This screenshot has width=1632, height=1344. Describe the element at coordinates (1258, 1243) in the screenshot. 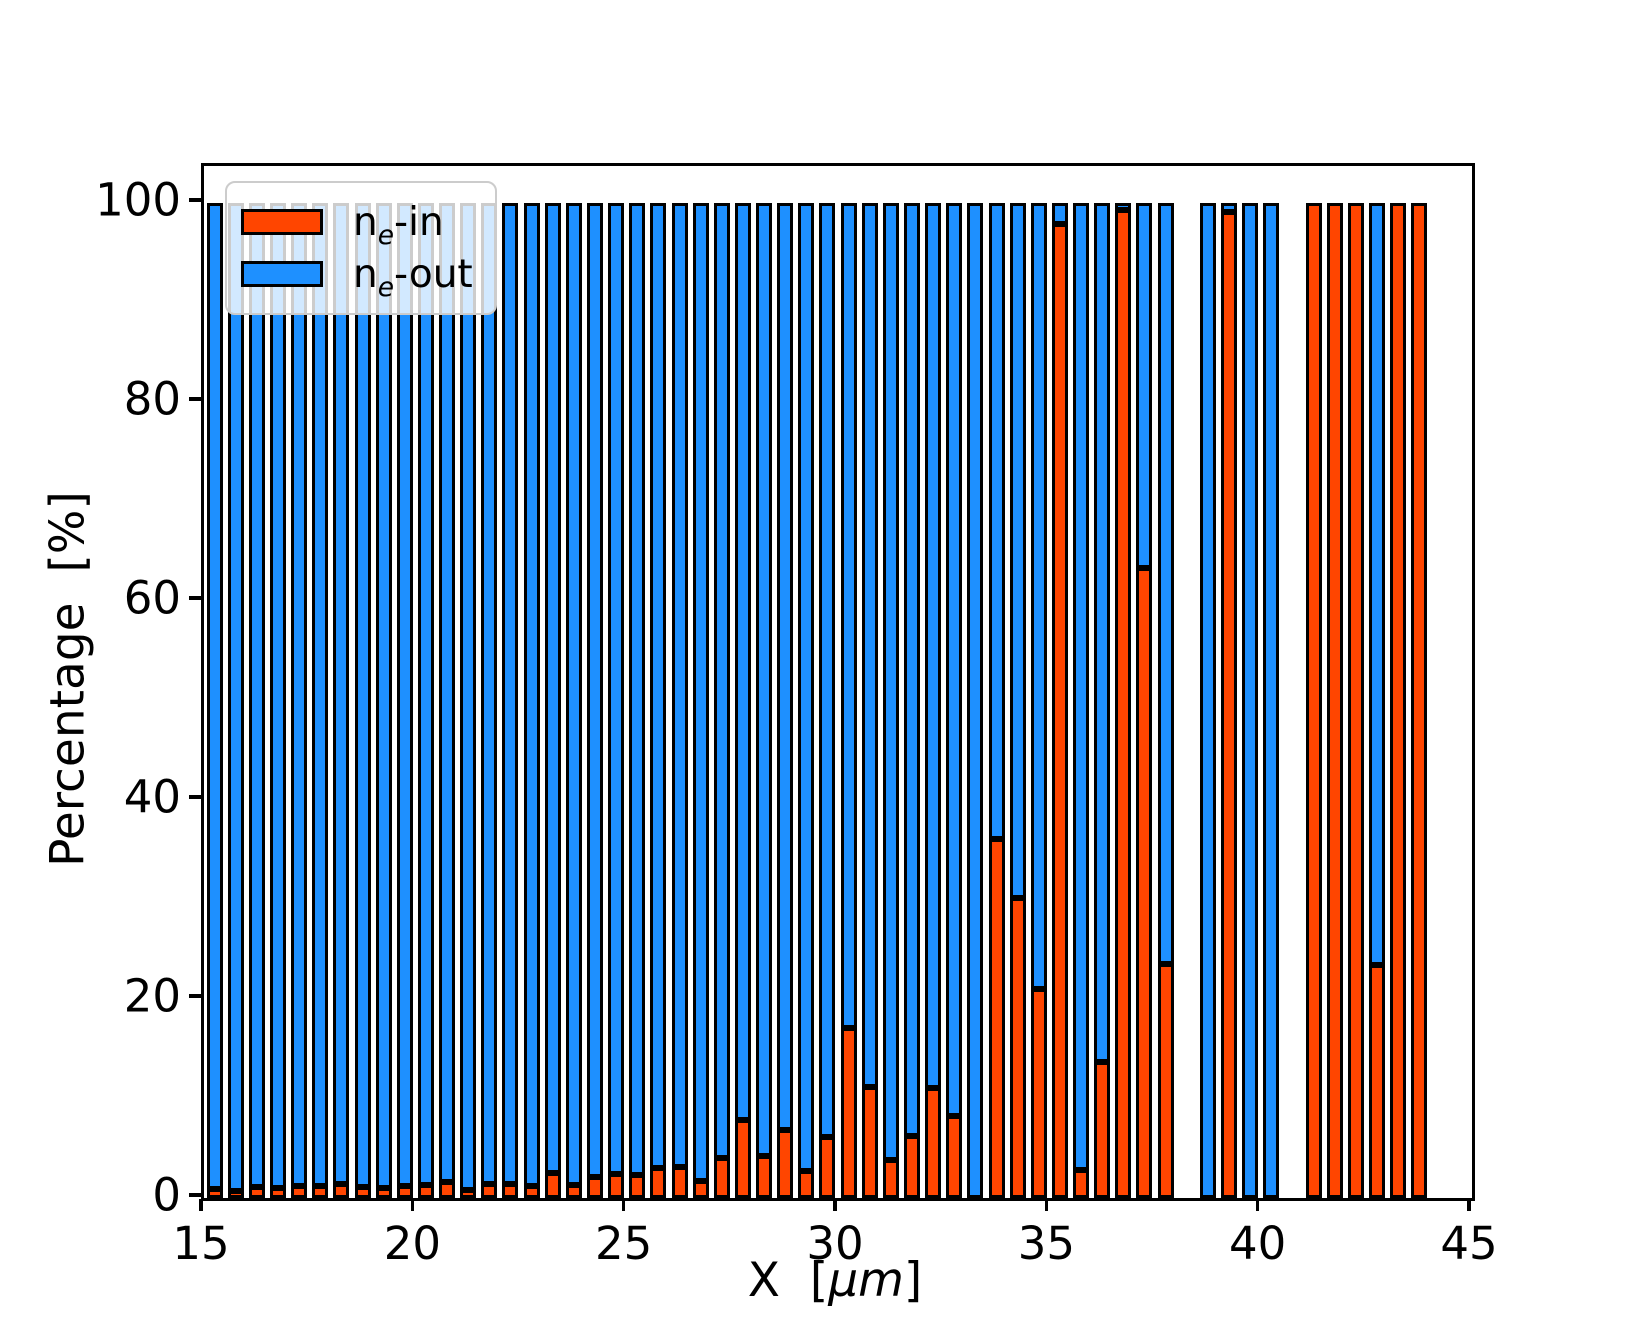

I see `x-tick-label: 40` at that location.